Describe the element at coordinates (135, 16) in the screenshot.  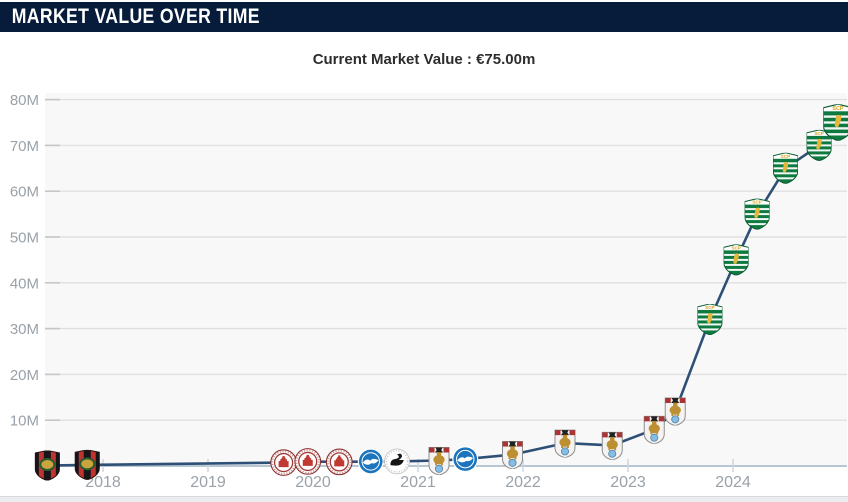
I see `section-title: MARKET VALUE OVER TIME` at that location.